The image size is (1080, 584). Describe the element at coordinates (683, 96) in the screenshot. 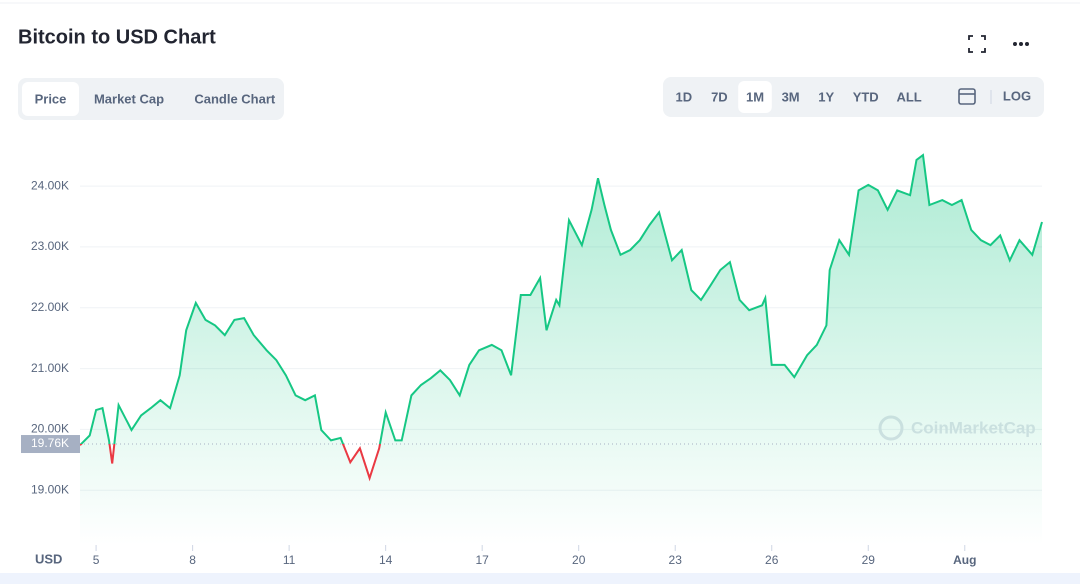

I see `range-button: 1D` at that location.